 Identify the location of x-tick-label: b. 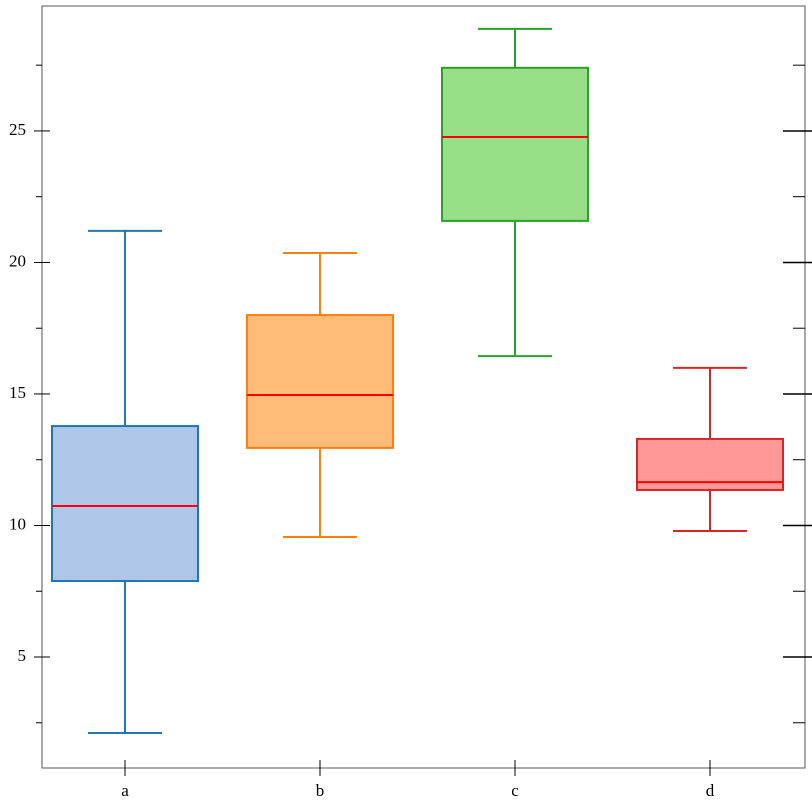
(320, 790).